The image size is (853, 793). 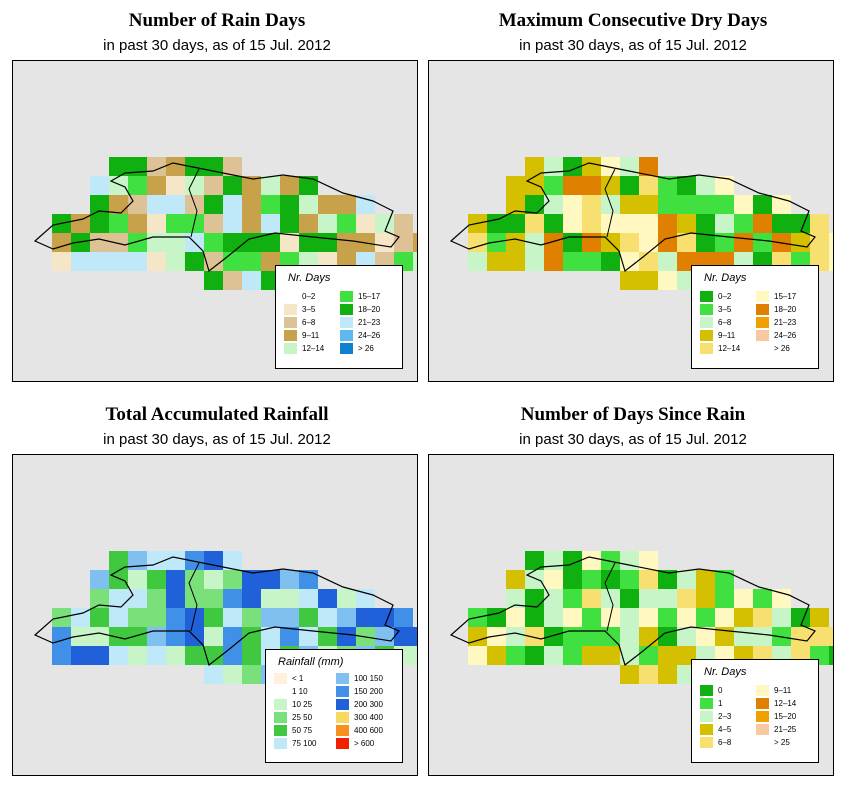 What do you see at coordinates (295, 730) in the screenshot?
I see `legend-item: 50 75` at bounding box center [295, 730].